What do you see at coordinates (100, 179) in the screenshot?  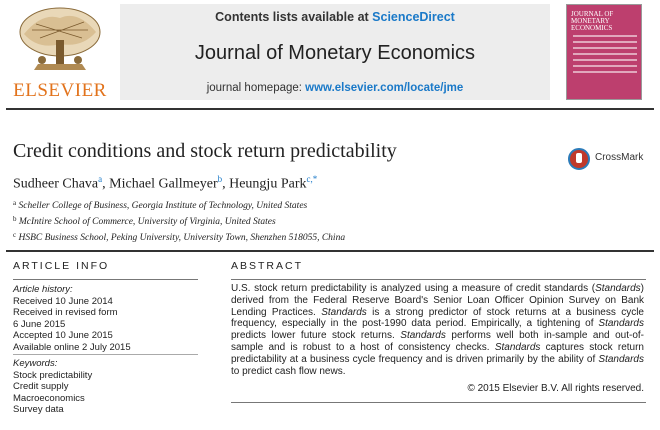 I see `author-affil-mark: a` at bounding box center [100, 179].